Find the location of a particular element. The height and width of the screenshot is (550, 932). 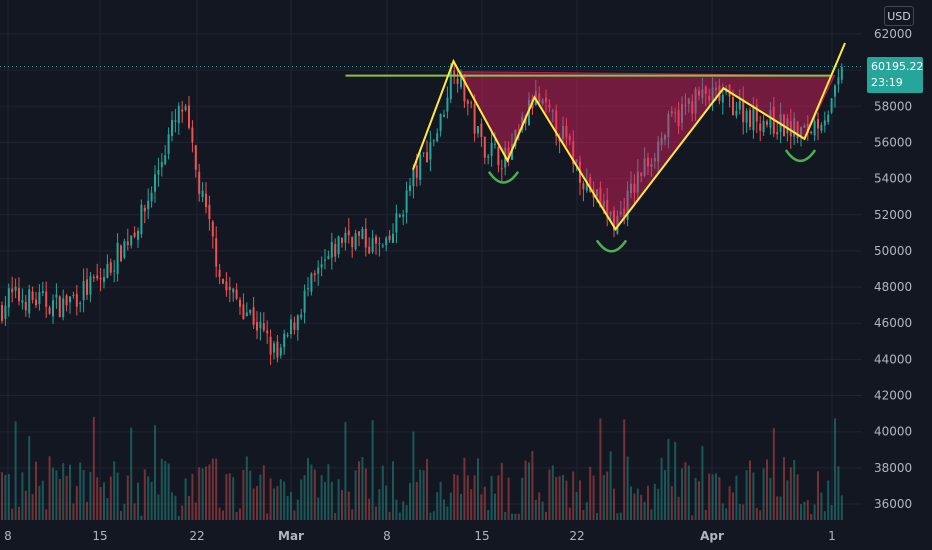

last-price-tag: 60195.22 23:19 is located at coordinates (895, 75).